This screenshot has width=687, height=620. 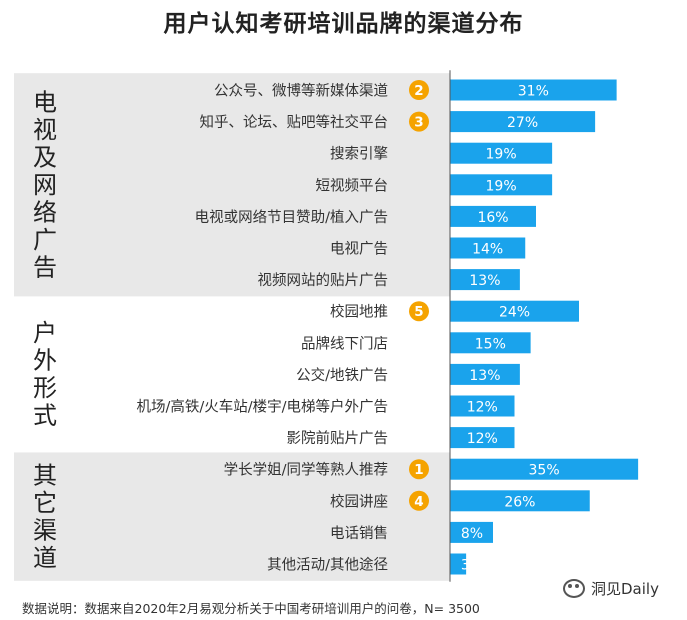 What do you see at coordinates (359, 312) in the screenshot?
I see `category-label: 校园地推` at bounding box center [359, 312].